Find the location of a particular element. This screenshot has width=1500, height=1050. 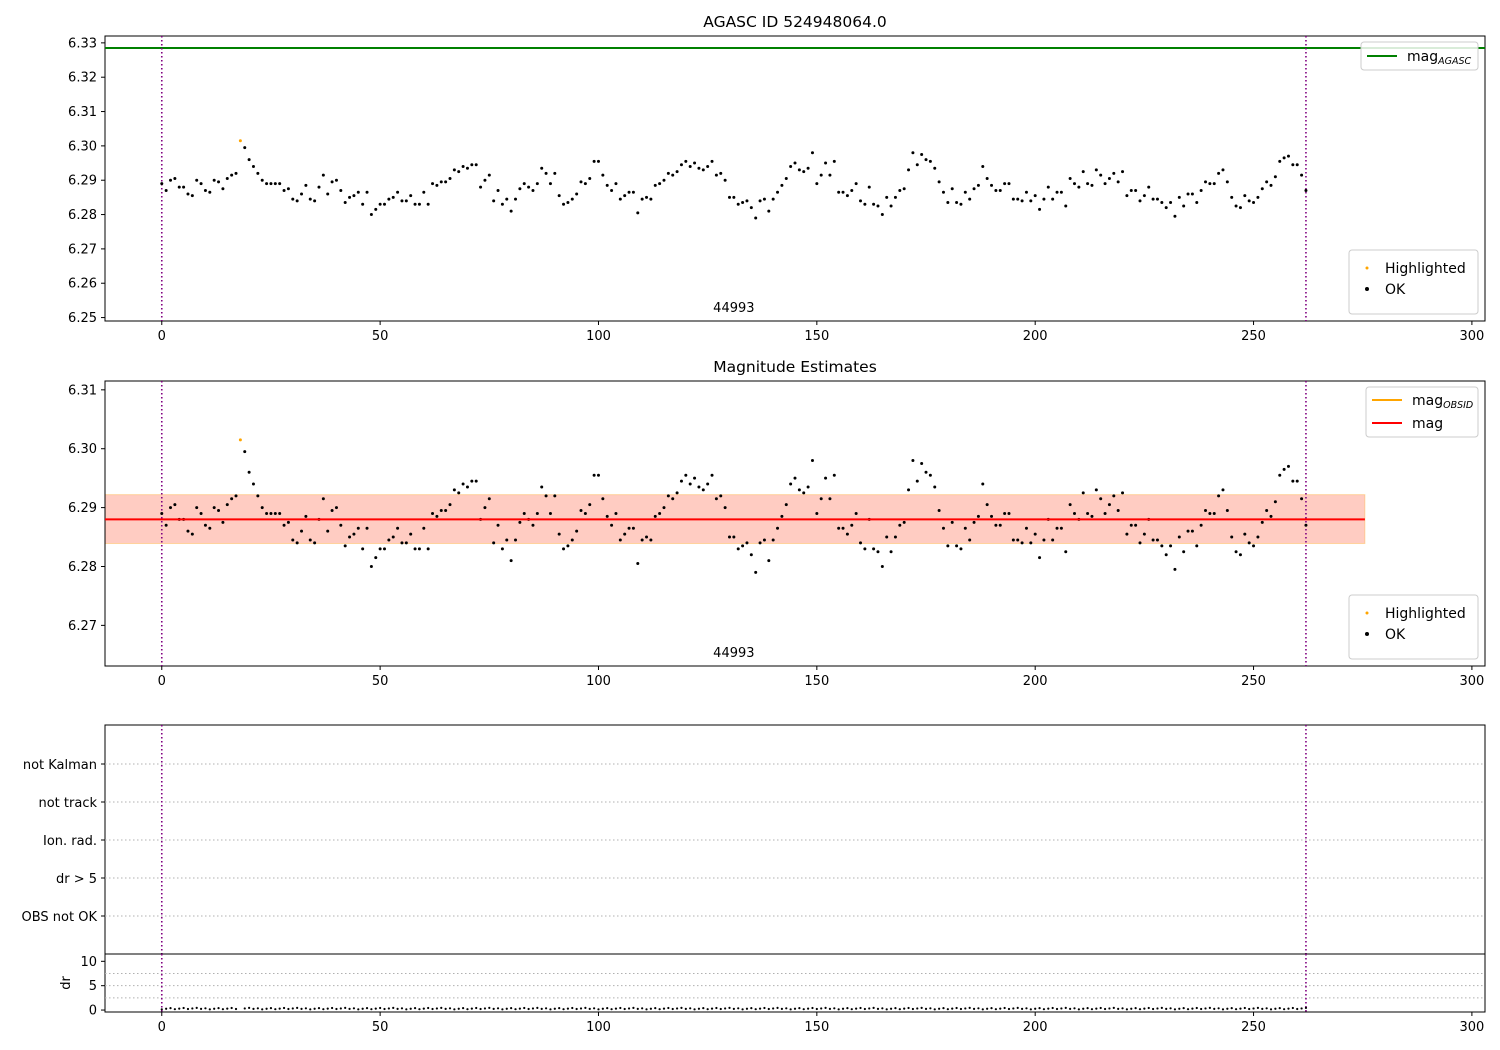

magnitude-xtick-label: 50 is located at coordinates (380, 681).